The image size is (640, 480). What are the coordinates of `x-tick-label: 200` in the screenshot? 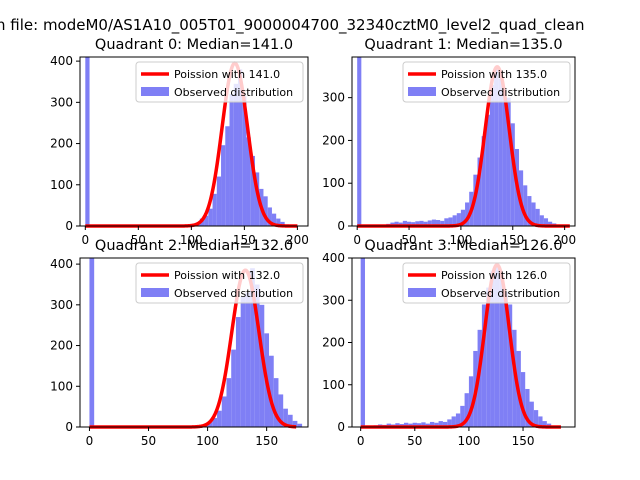 It's located at (297, 240).